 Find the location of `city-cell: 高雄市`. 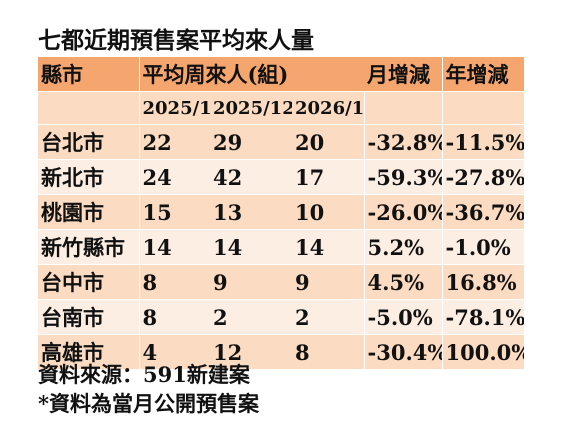

city-cell: 高雄市 is located at coordinates (89, 352).